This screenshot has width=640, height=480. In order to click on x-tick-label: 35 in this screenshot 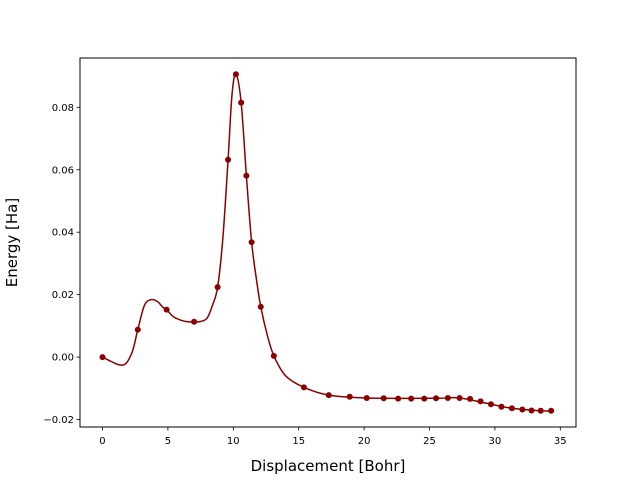, I will do `click(560, 441)`.